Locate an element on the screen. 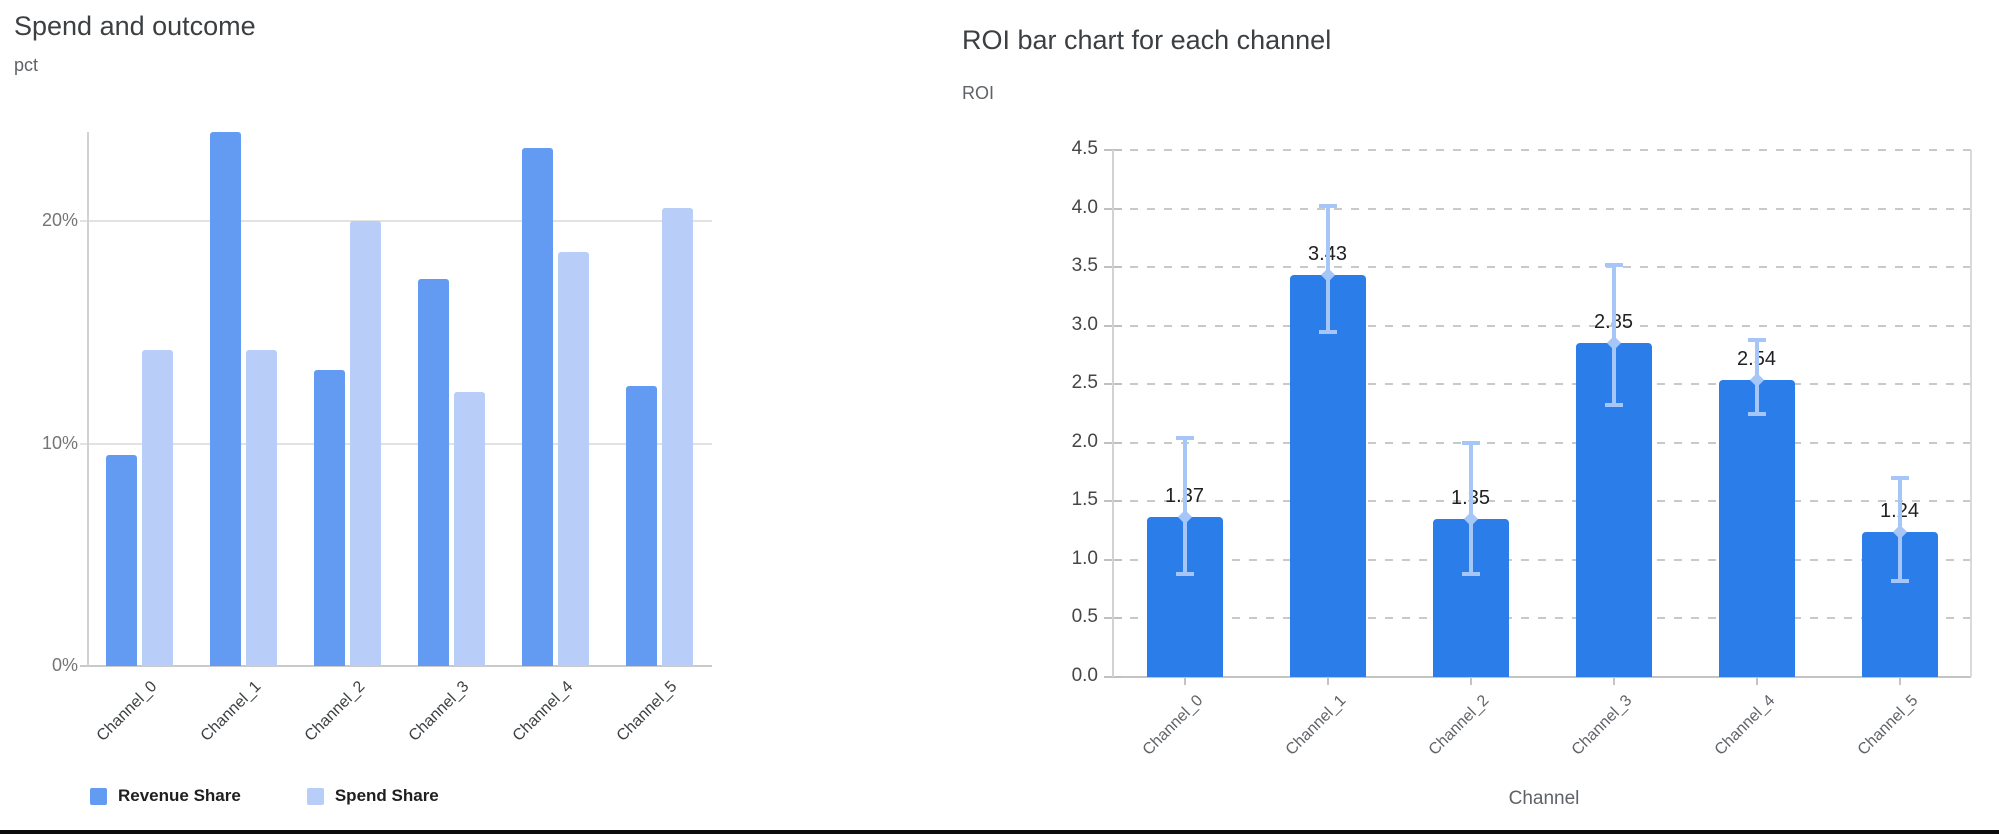 The image size is (1999, 838). legend-item-spend-share: Spend Share is located at coordinates (372, 796).